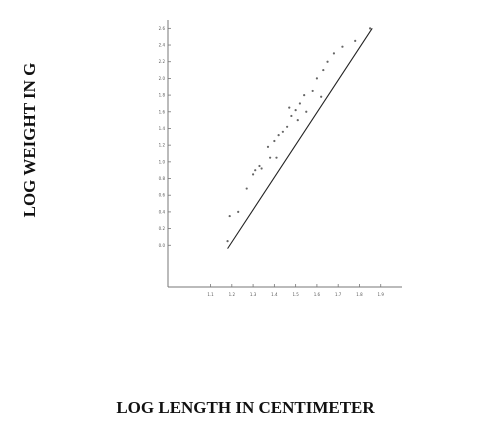 This screenshot has height=426, width=491. I want to click on y-tick-label: 1.6, so click(162, 111).